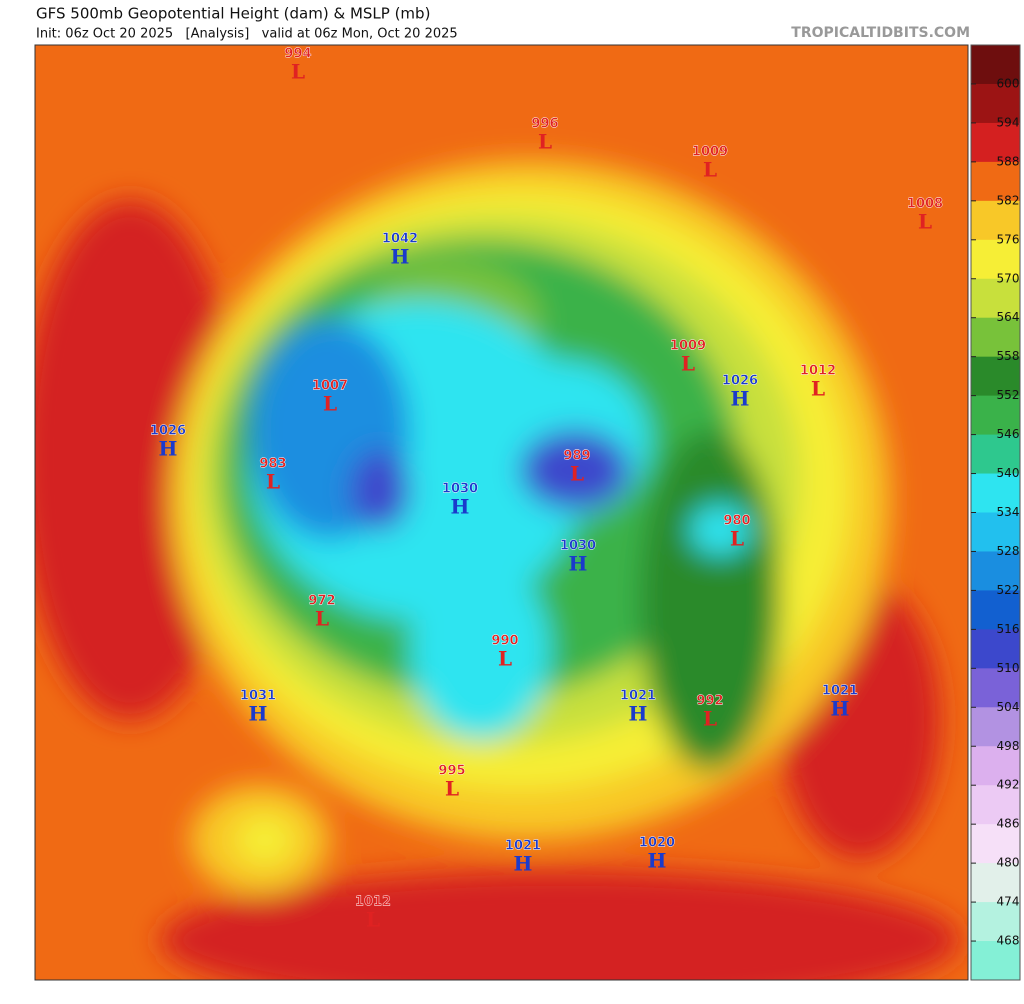  Describe the element at coordinates (1008, 746) in the screenshot. I see `colorbar-label: 498` at that location.